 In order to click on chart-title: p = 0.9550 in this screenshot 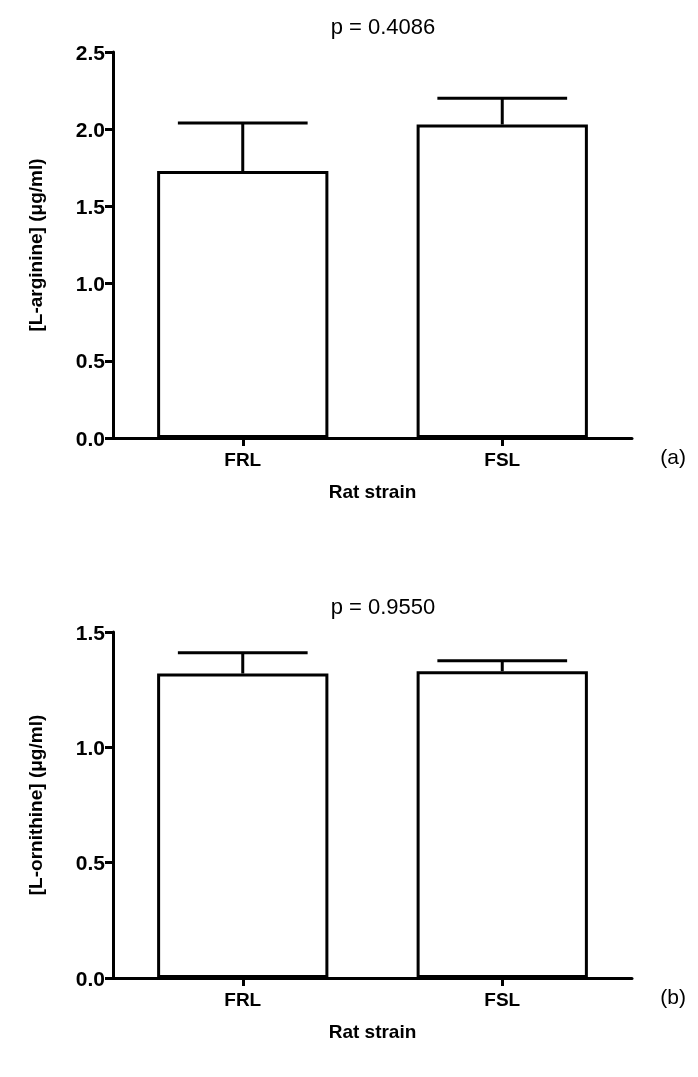, I will do `click(383, 606)`.